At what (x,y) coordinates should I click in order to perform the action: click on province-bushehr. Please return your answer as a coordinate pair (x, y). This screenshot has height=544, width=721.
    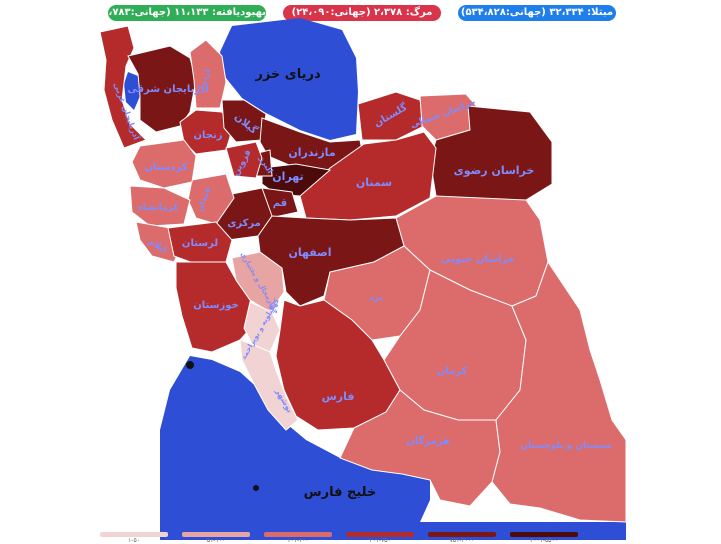
    Looking at the image, I should click on (269, 385).